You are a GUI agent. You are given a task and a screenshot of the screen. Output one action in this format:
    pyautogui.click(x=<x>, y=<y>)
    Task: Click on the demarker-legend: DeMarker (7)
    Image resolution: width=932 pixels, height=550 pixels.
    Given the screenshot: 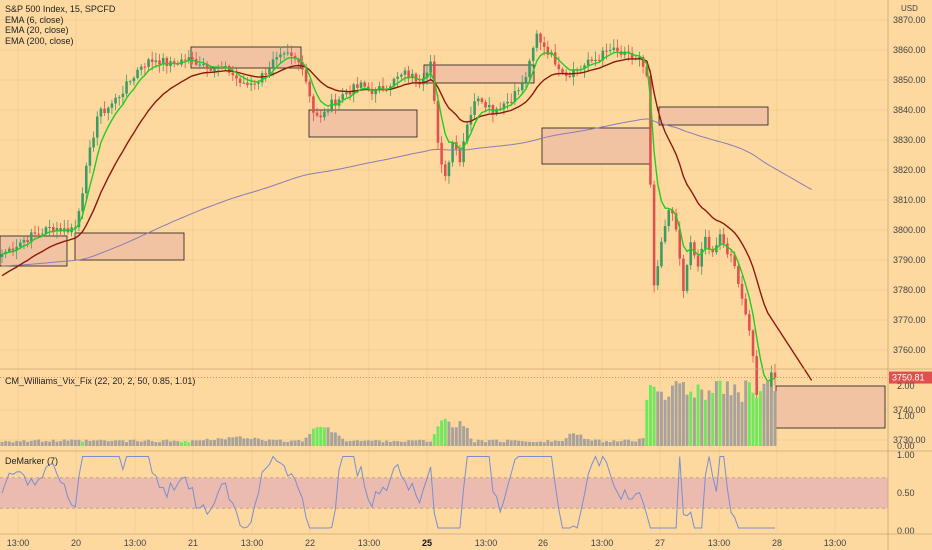 What is the action you would take?
    pyautogui.click(x=31, y=461)
    